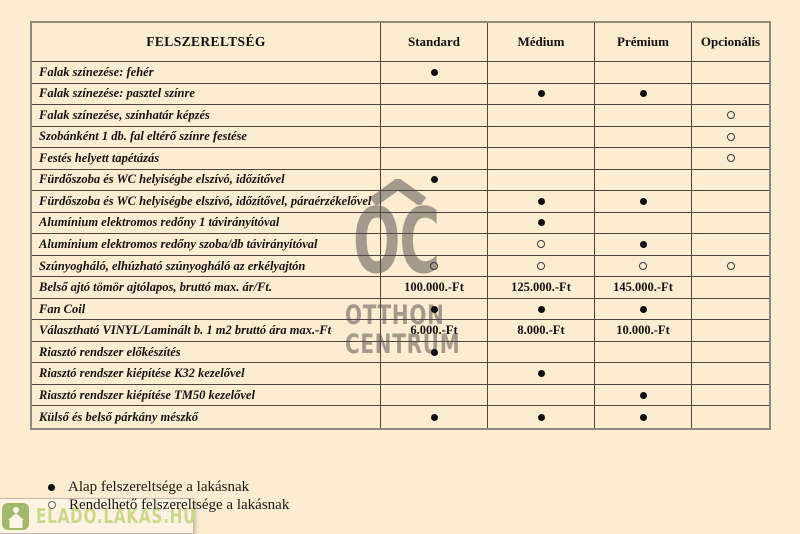  What do you see at coordinates (206, 309) in the screenshot?
I see `row-label: Fan Coil` at bounding box center [206, 309].